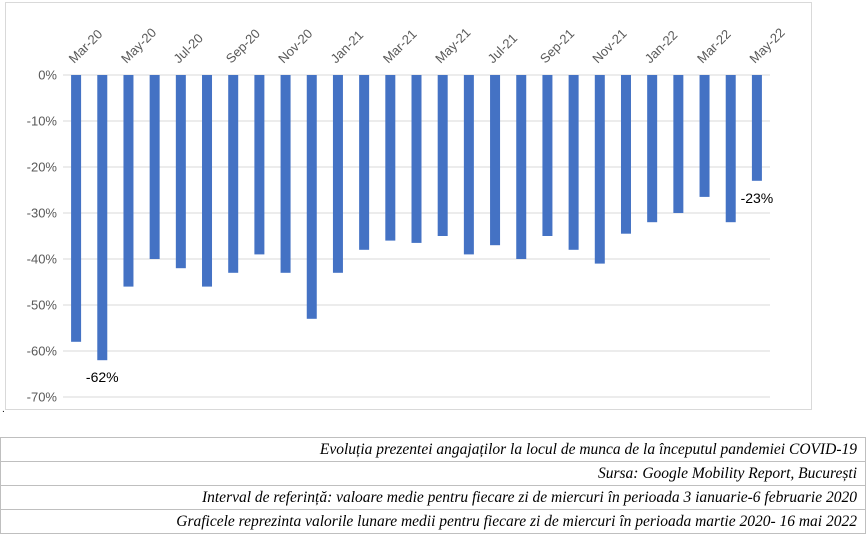  What do you see at coordinates (503, 48) in the screenshot?
I see `x-tick-label: Jul-21` at bounding box center [503, 48].